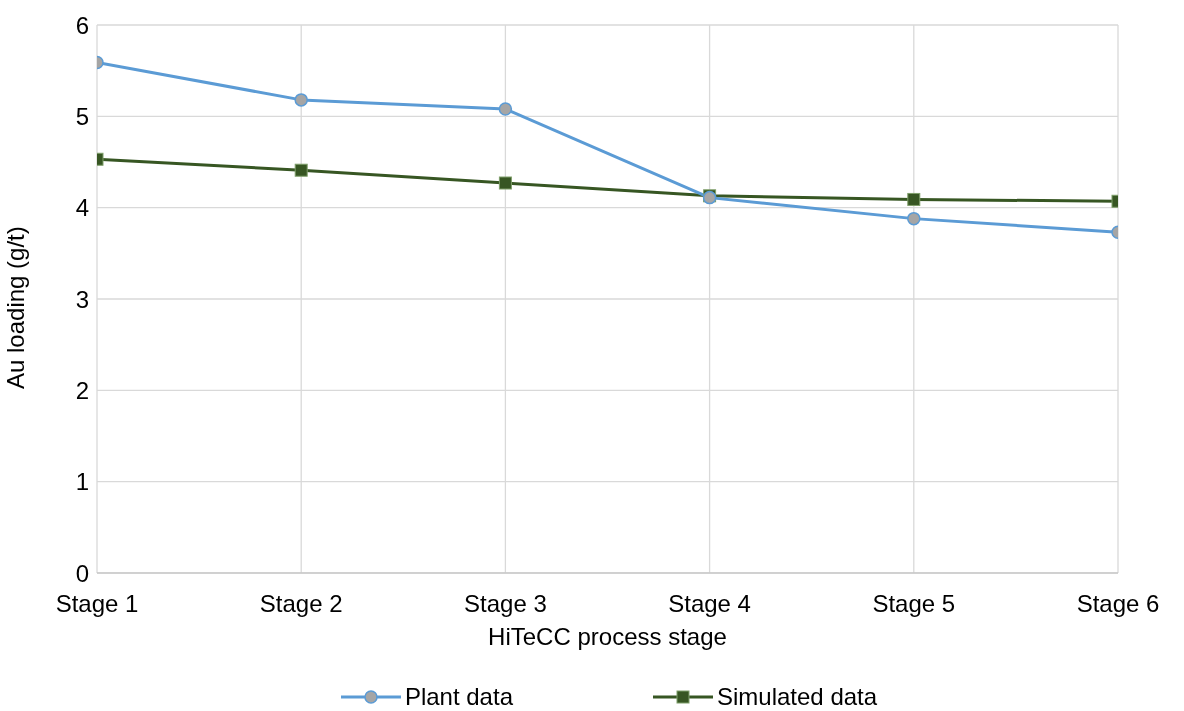 The height and width of the screenshot is (711, 1184). I want to click on legend-label: Simulated data, so click(797, 697).